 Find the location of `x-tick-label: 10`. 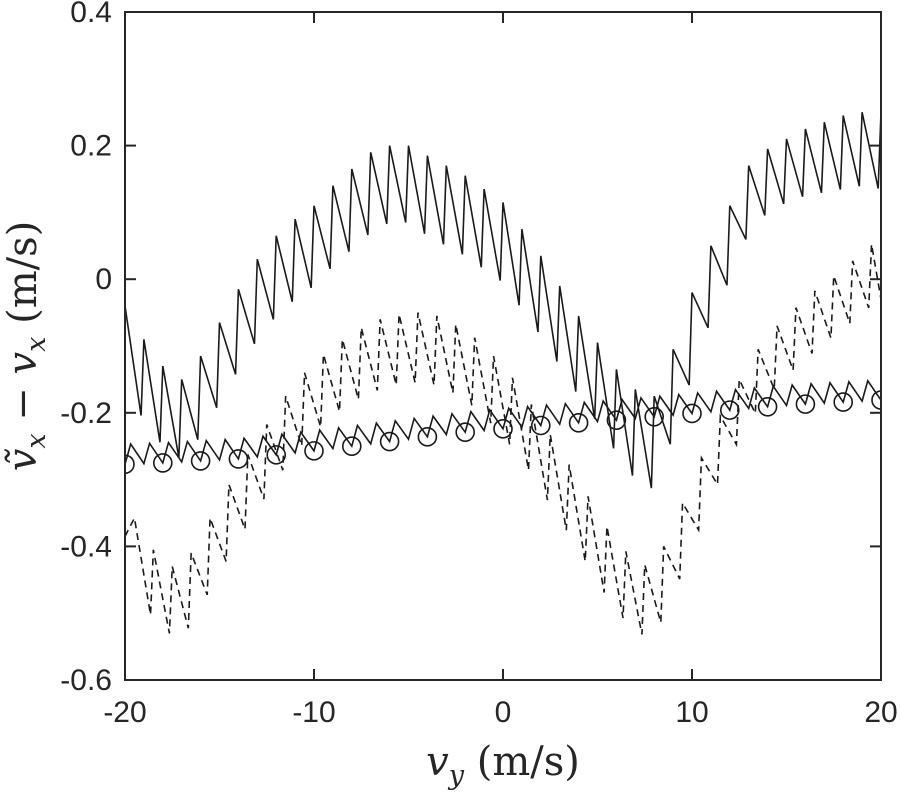

x-tick-label: 10 is located at coordinates (691, 712).